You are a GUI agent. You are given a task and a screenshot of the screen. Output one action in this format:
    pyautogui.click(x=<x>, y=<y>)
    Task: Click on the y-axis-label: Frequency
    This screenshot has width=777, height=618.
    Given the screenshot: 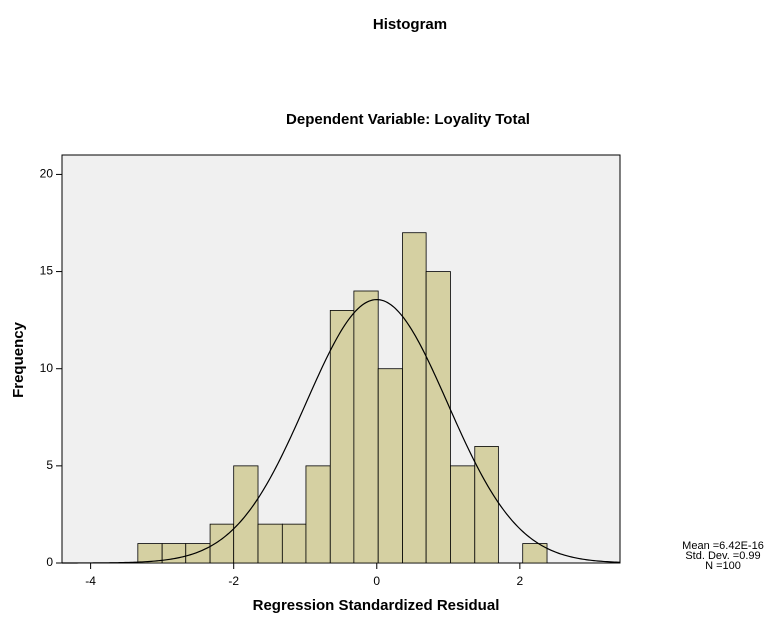 What is the action you would take?
    pyautogui.click(x=18, y=359)
    